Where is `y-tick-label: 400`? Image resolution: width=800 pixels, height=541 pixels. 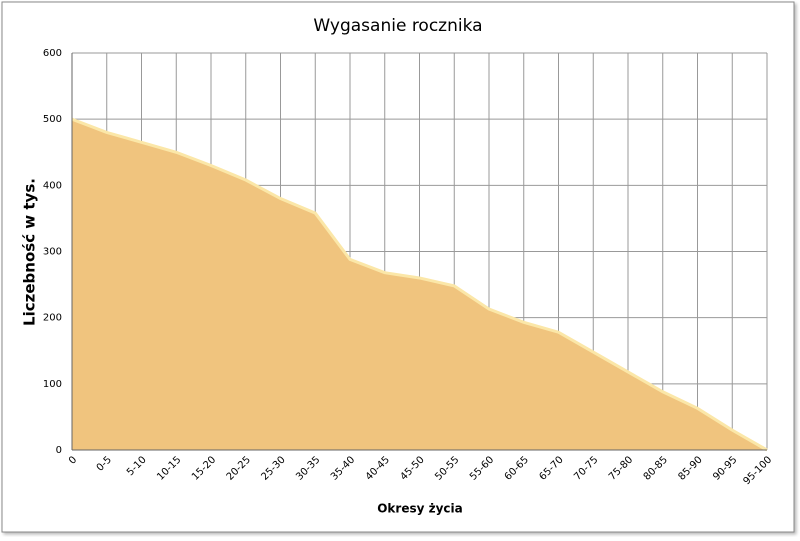
y-tick-label: 400 is located at coordinates (52, 185).